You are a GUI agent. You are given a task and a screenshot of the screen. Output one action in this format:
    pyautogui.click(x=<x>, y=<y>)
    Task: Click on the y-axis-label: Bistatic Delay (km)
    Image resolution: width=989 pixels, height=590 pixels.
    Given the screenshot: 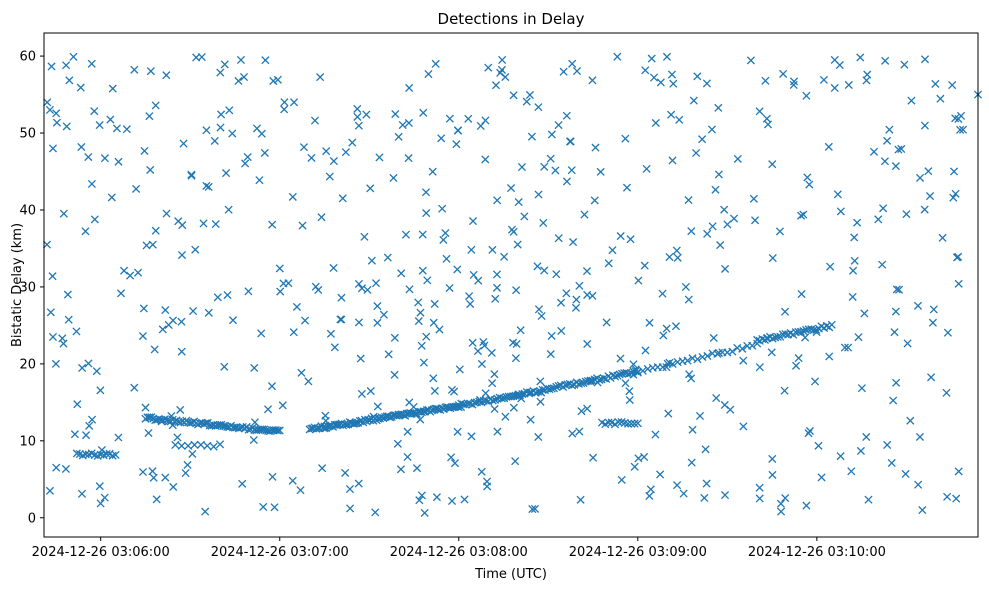 What is the action you would take?
    pyautogui.click(x=17, y=285)
    